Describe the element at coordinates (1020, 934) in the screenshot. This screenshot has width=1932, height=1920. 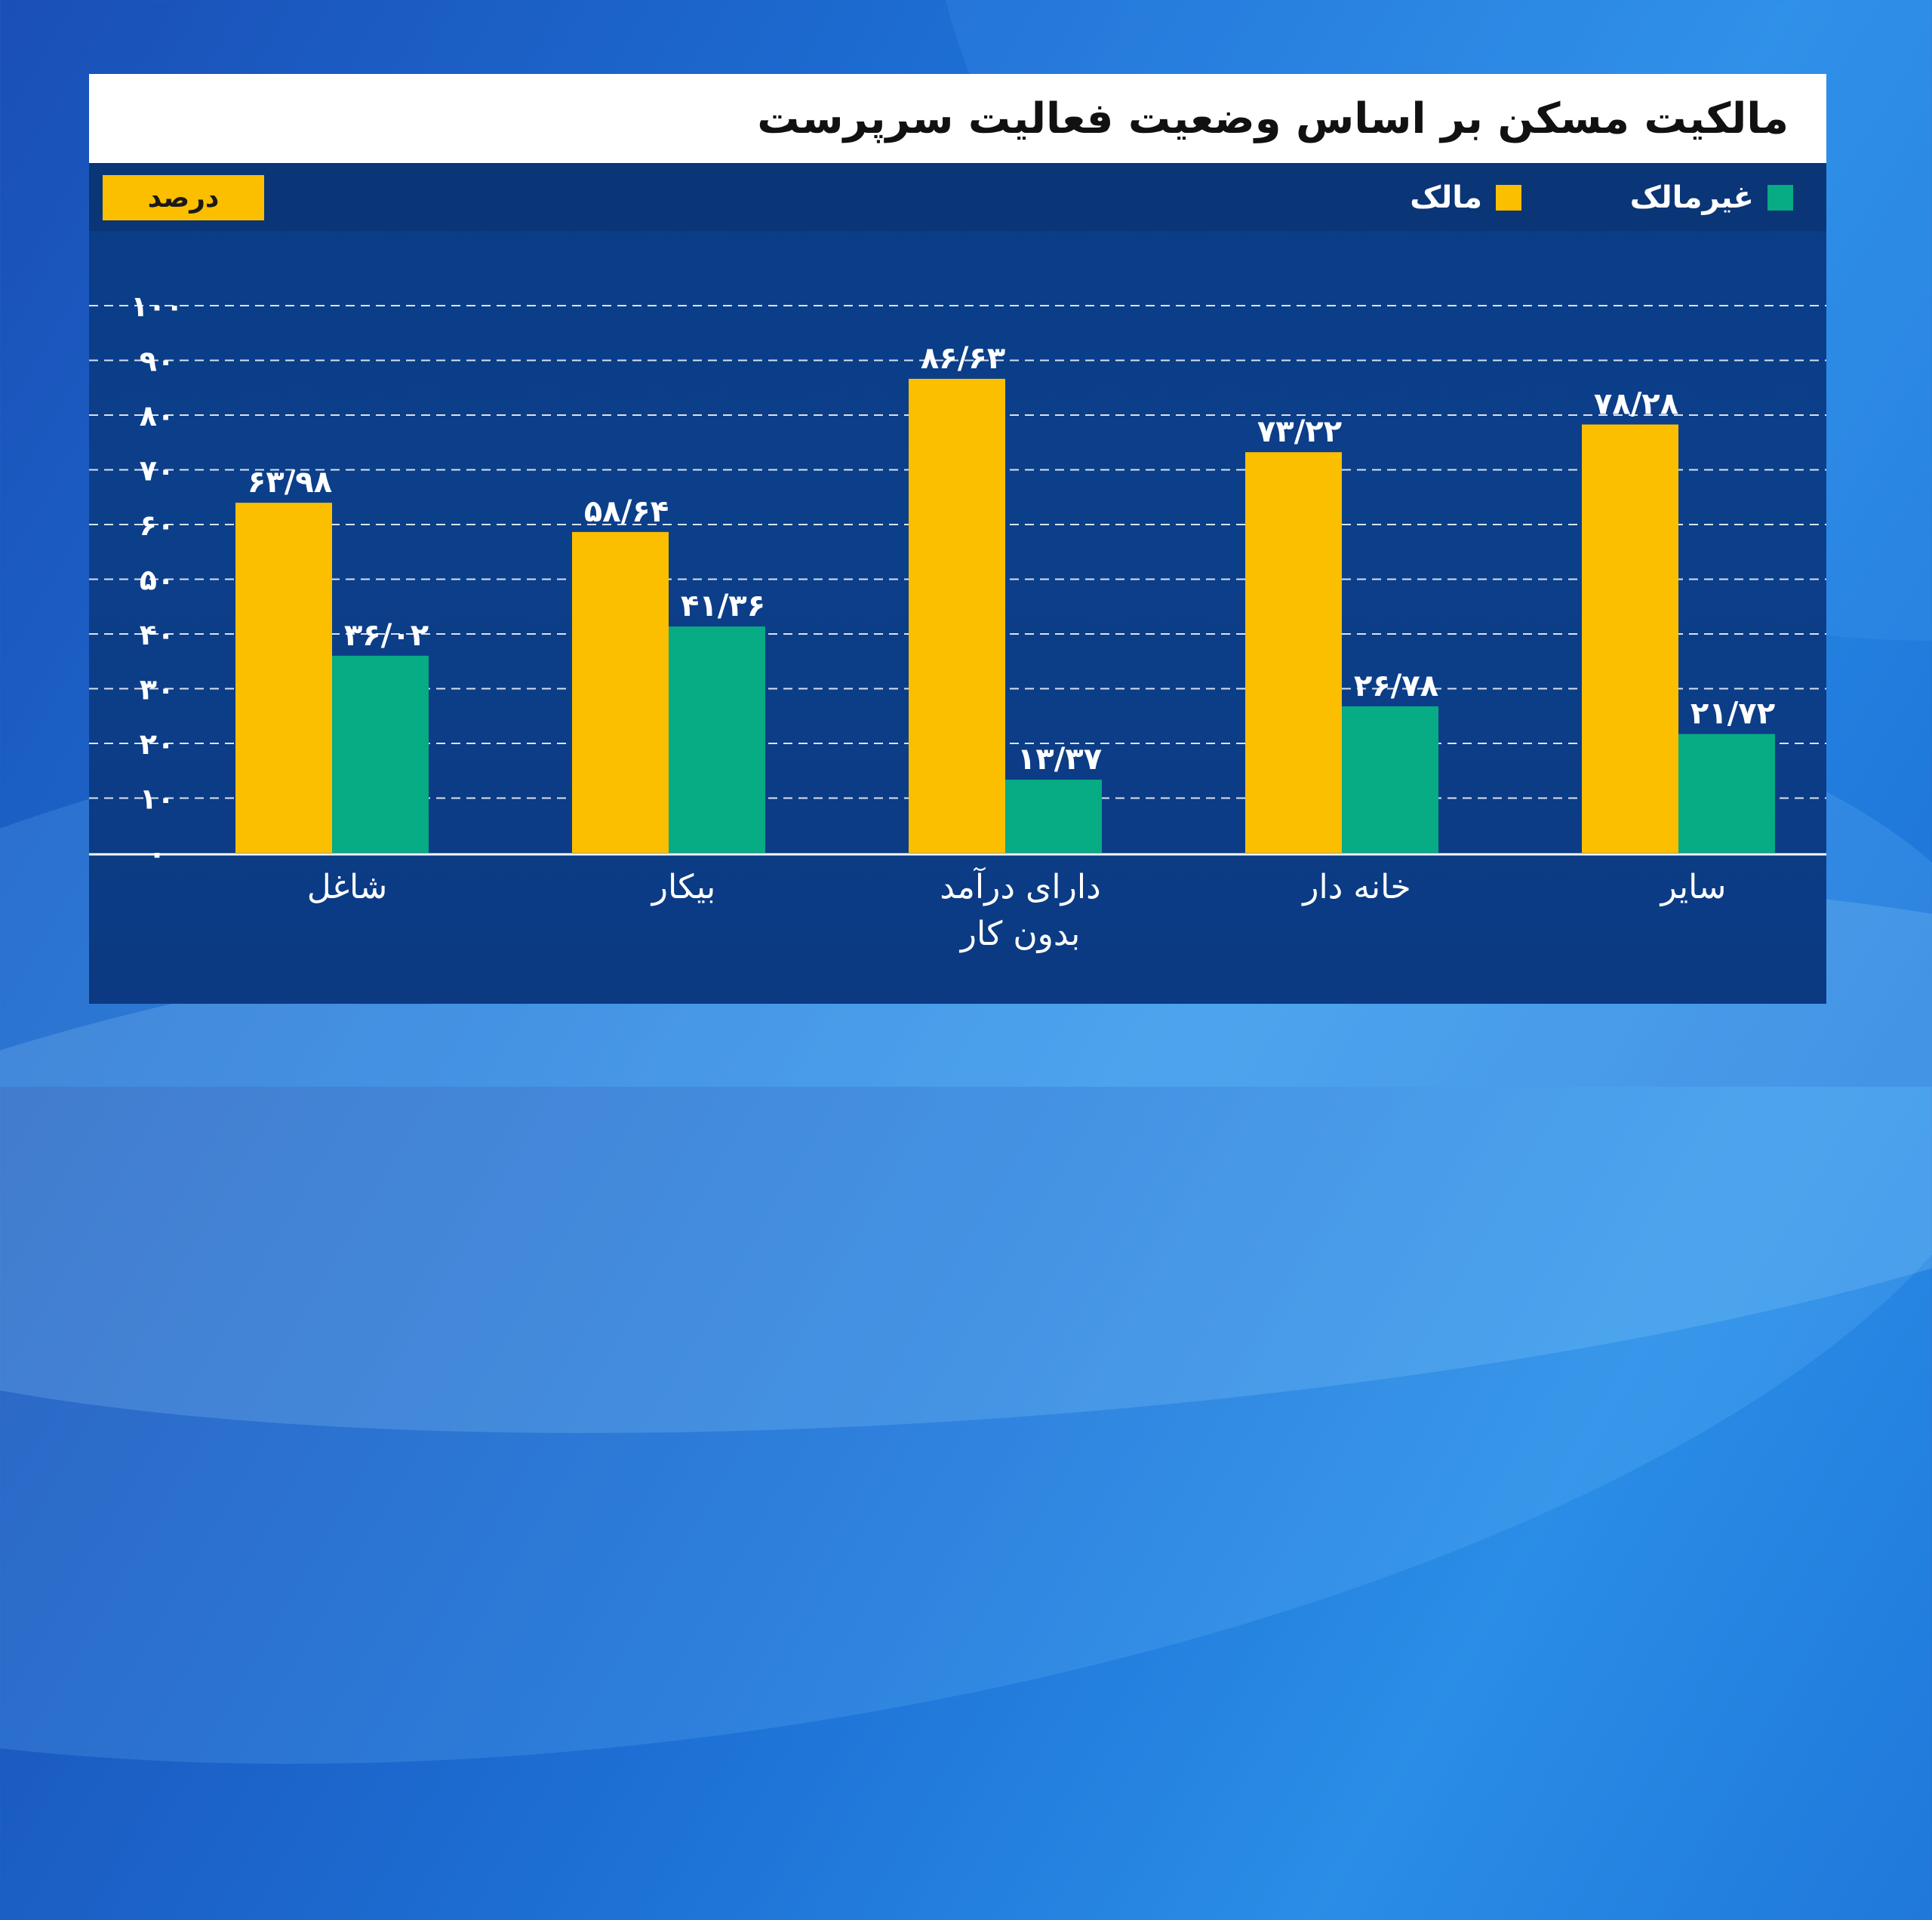
I see `x-category-label: بدون کار` at that location.